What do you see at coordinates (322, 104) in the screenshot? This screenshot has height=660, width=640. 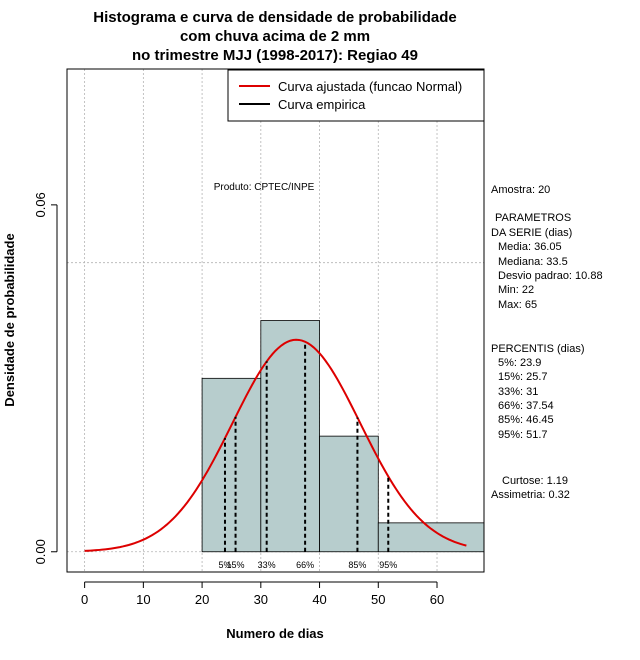 I see `legend-label-empirical-curve: Curva empirica` at bounding box center [322, 104].